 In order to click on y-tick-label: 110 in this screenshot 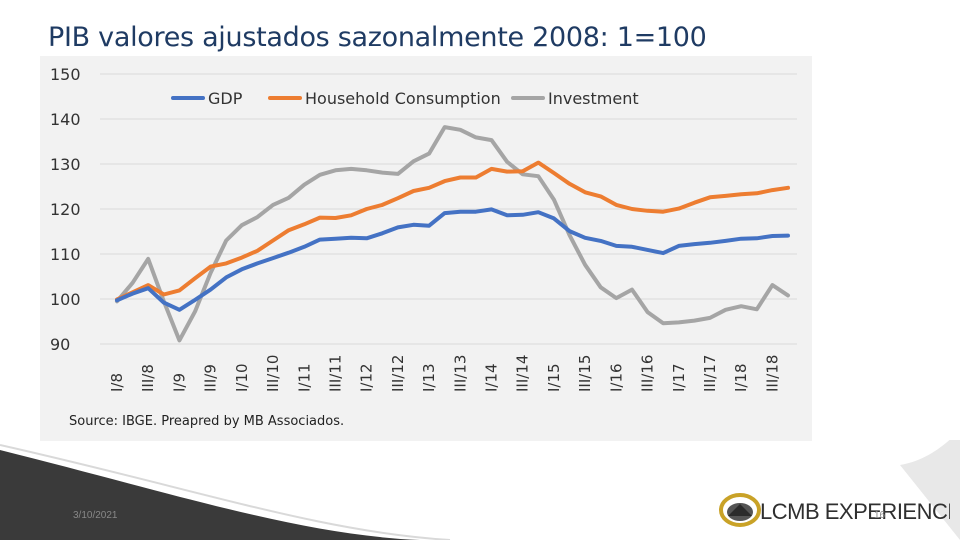, I will do `click(65, 254)`.